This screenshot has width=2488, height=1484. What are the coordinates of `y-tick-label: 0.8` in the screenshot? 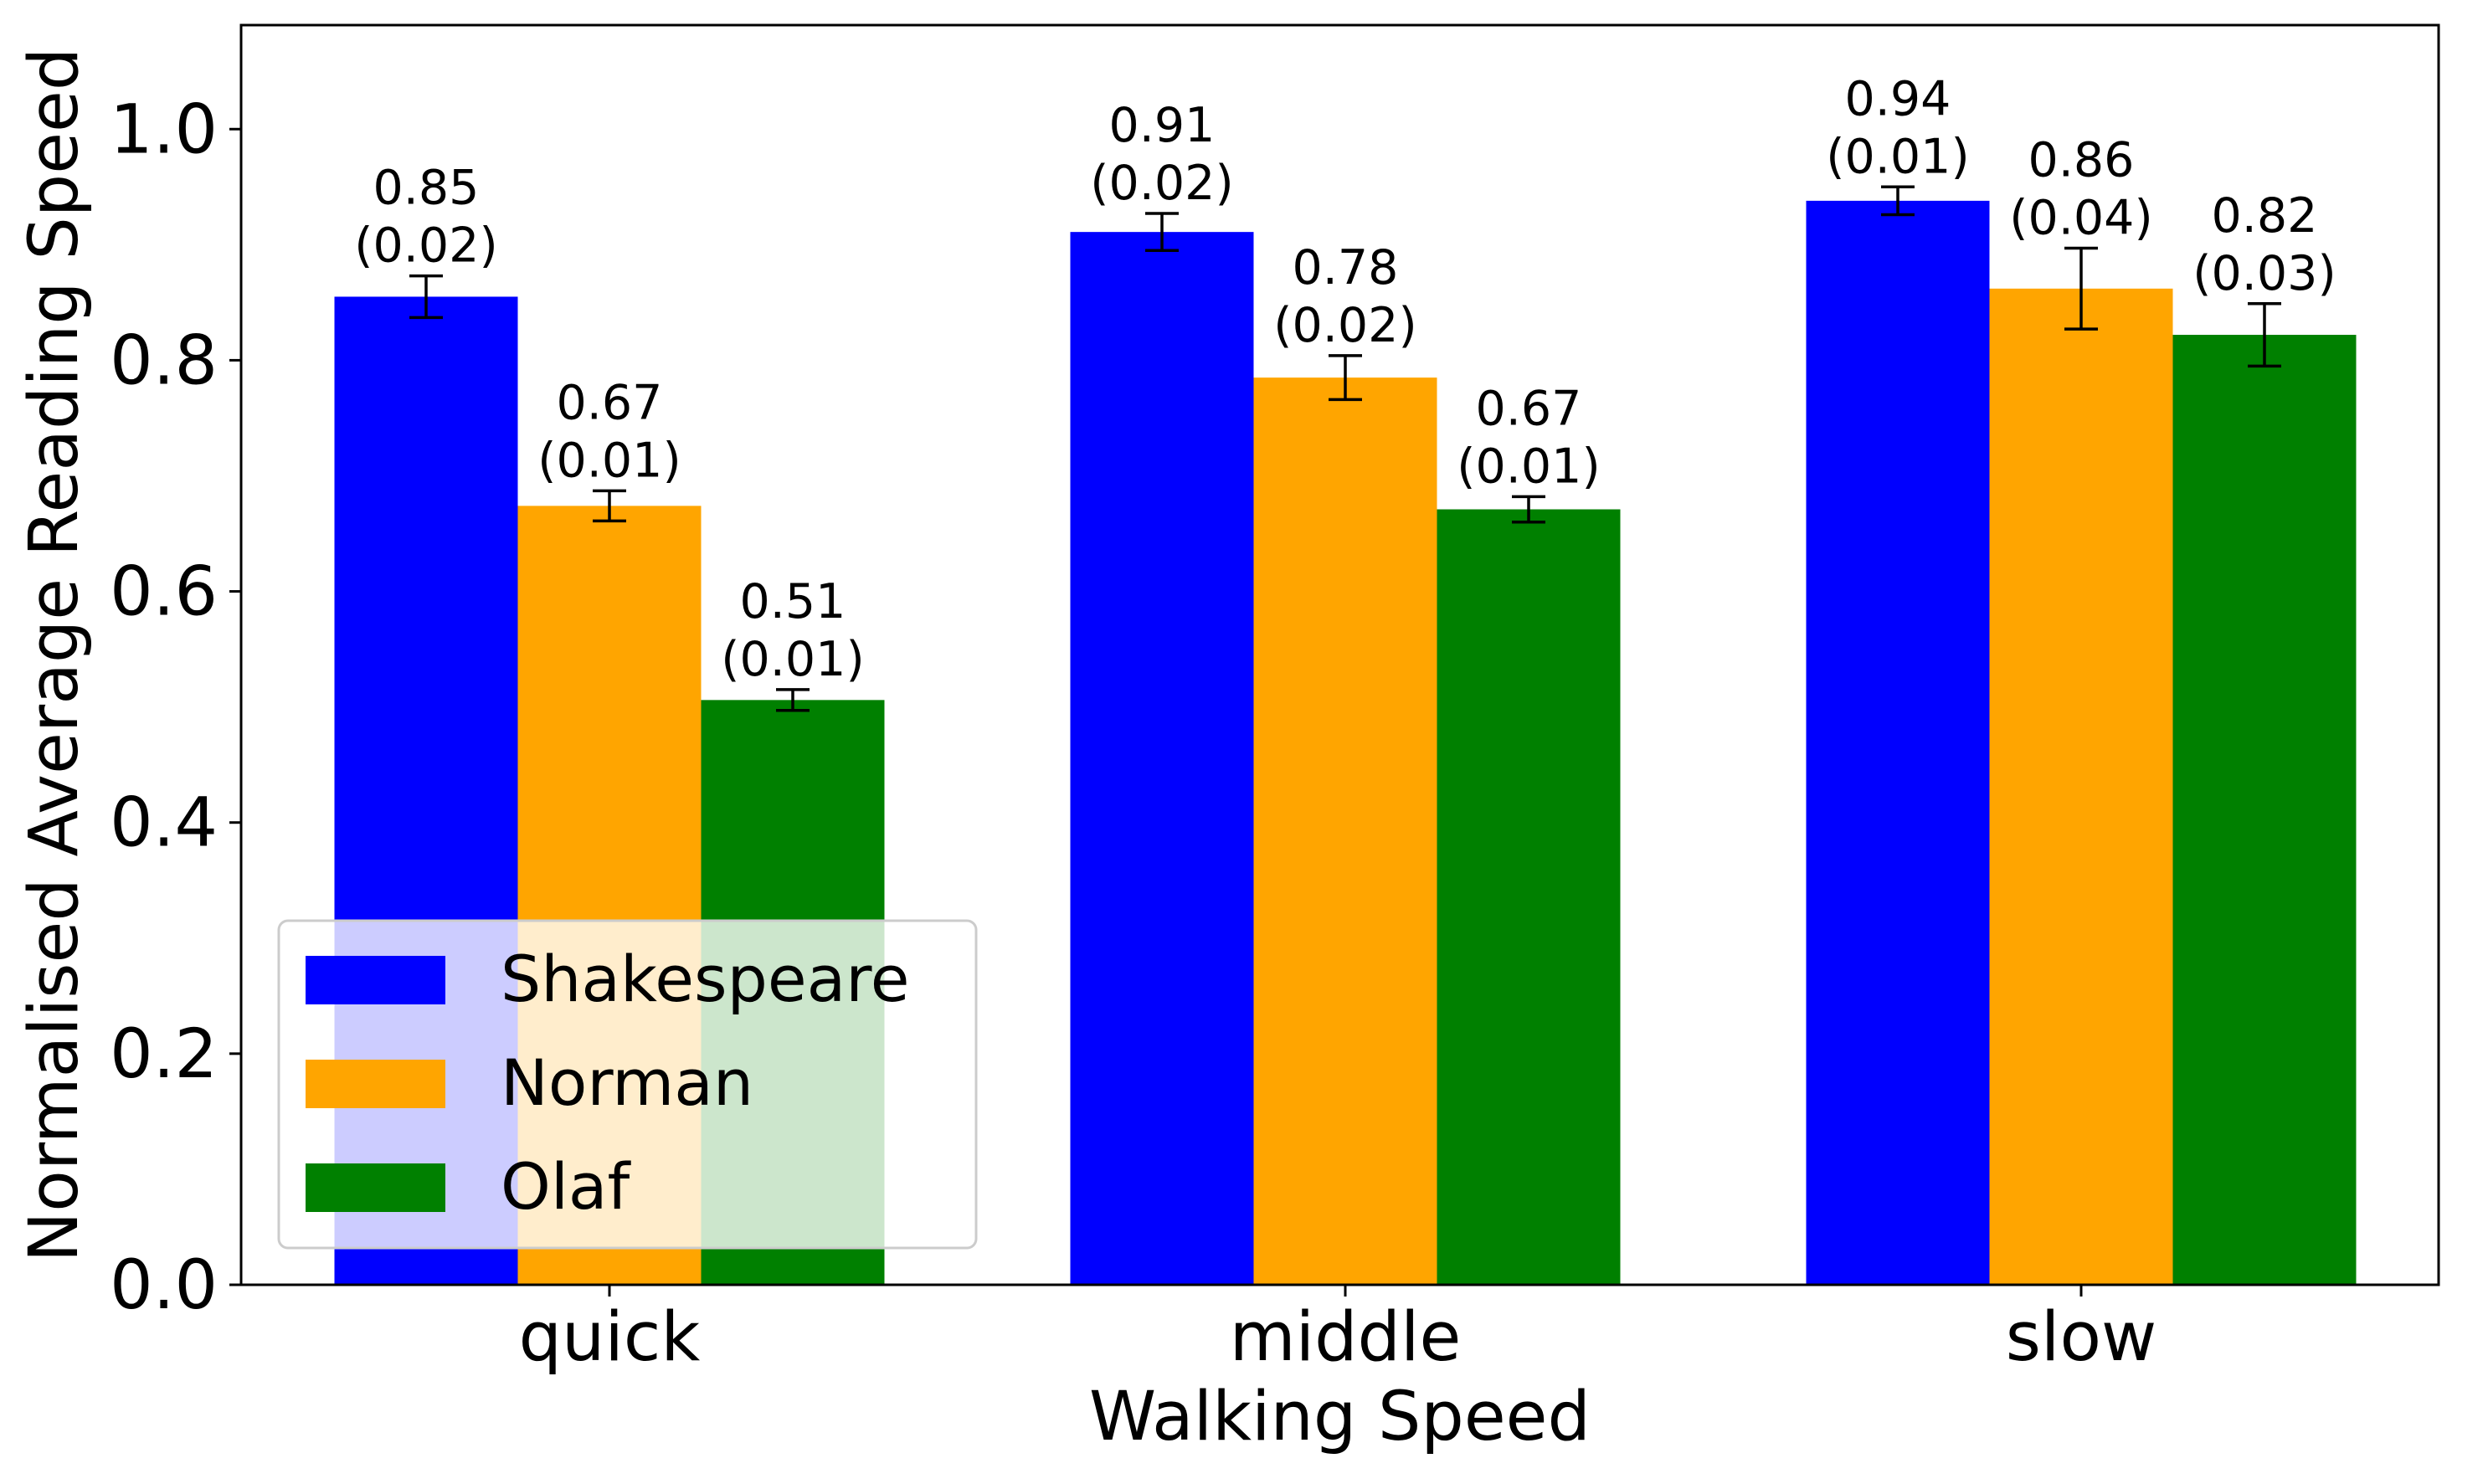 It's located at (164, 361).